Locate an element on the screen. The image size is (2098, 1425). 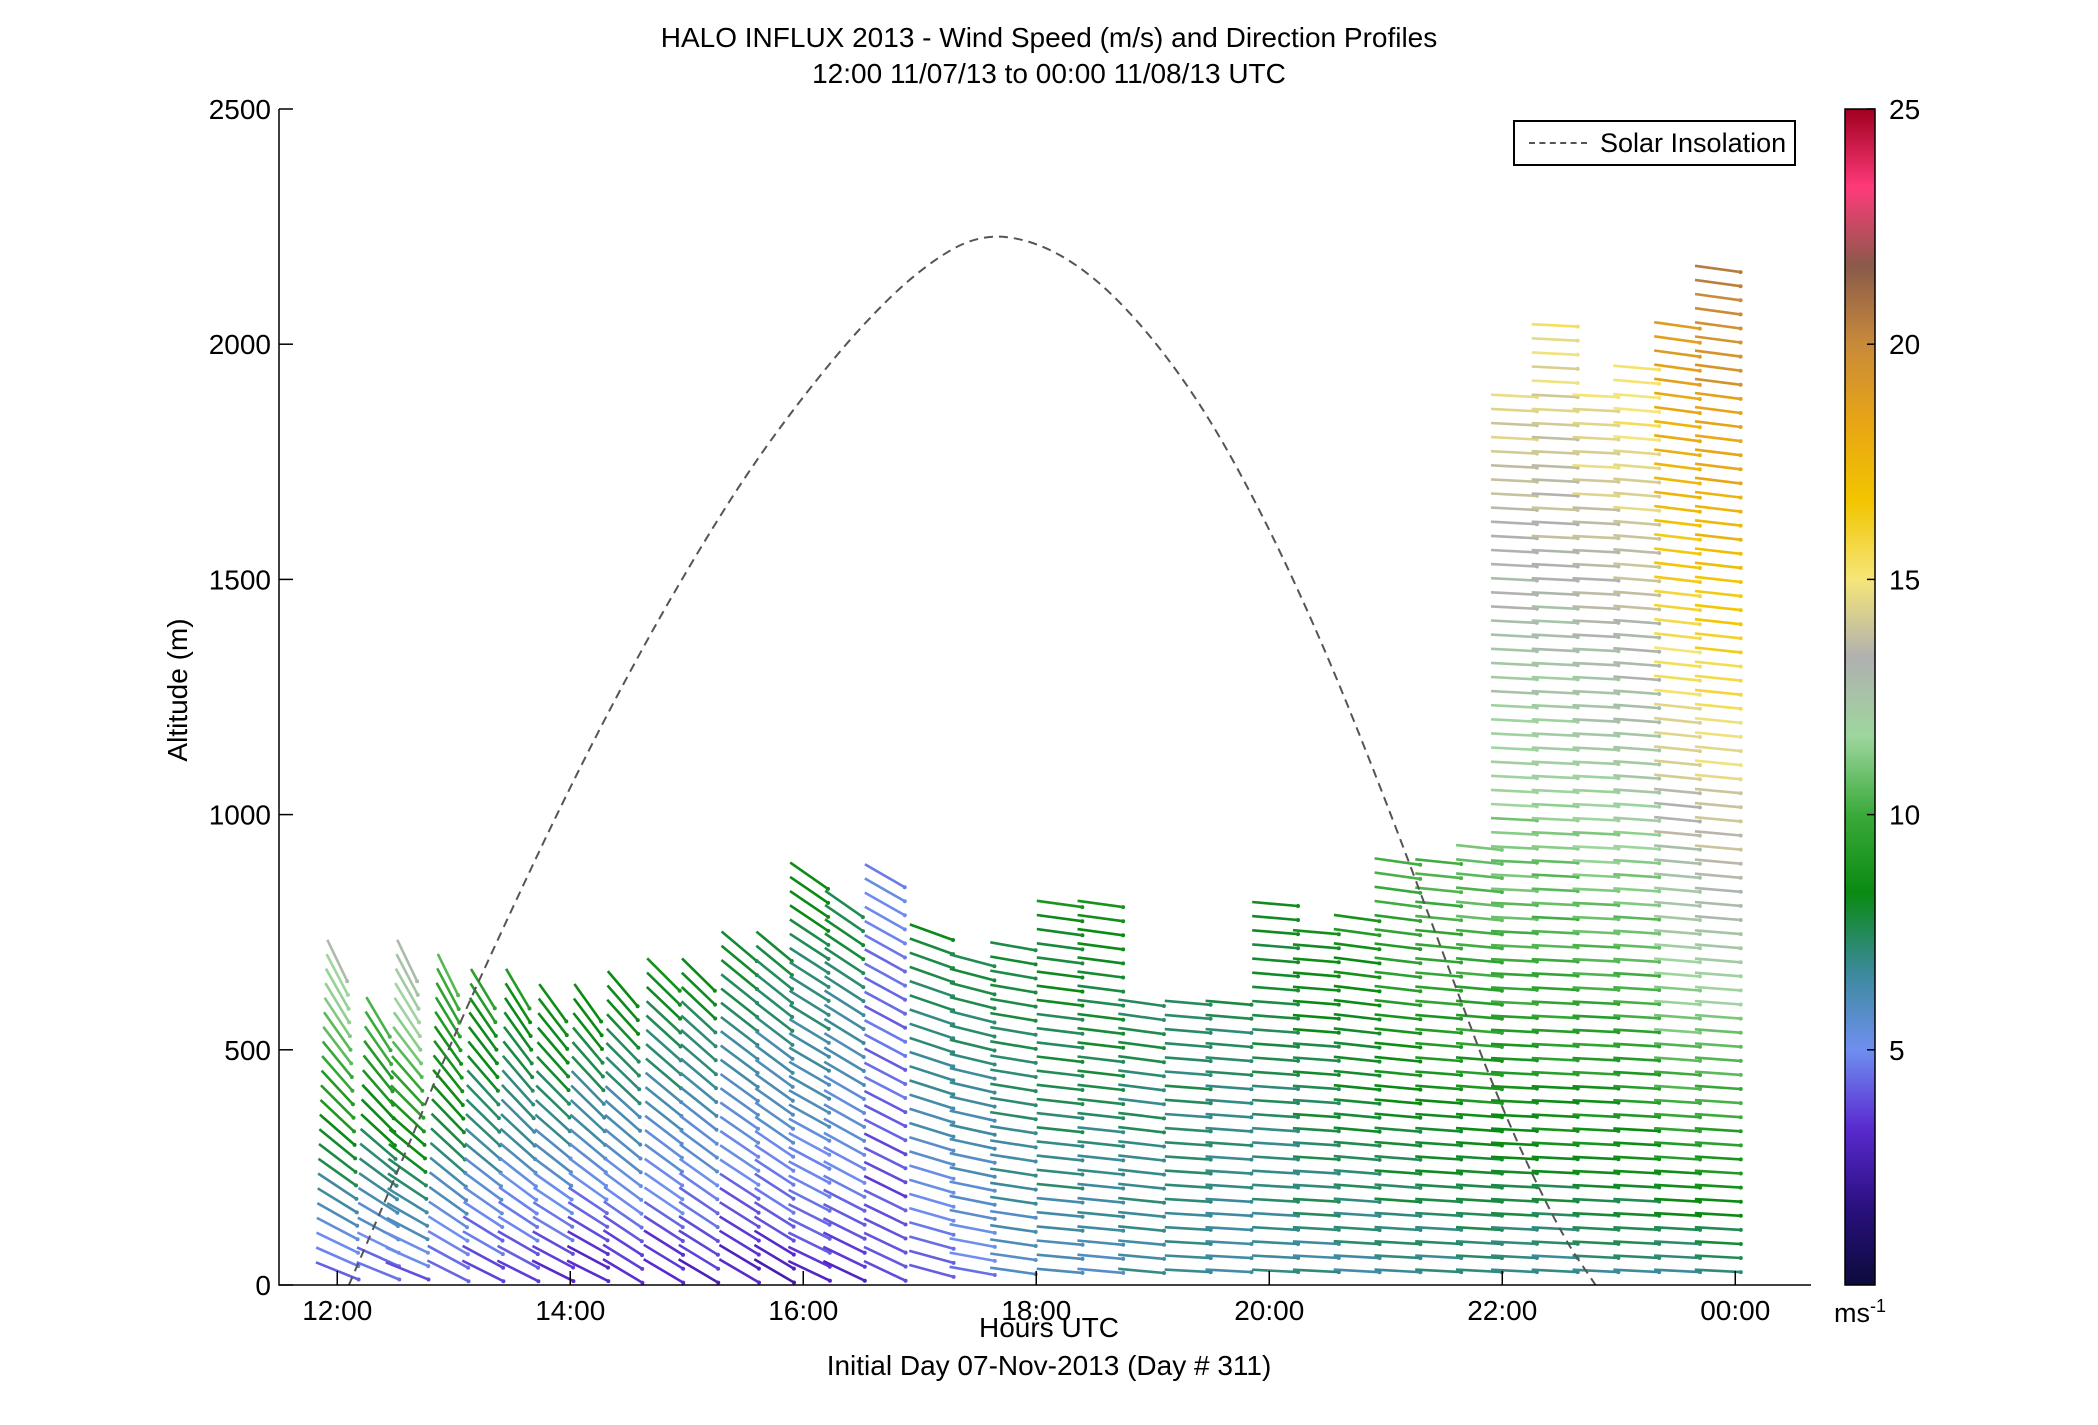
colorbar-tick-label: 20 is located at coordinates (1904, 344).